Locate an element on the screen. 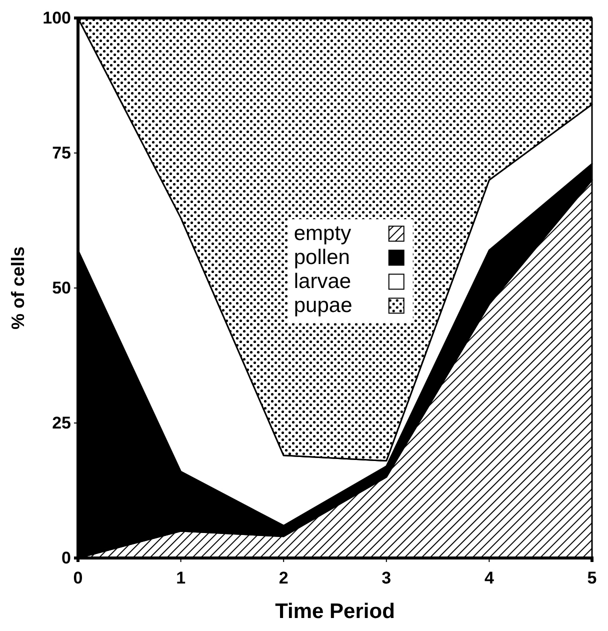 This screenshot has height=631, width=608. legend-label: larvae is located at coordinates (323, 282).